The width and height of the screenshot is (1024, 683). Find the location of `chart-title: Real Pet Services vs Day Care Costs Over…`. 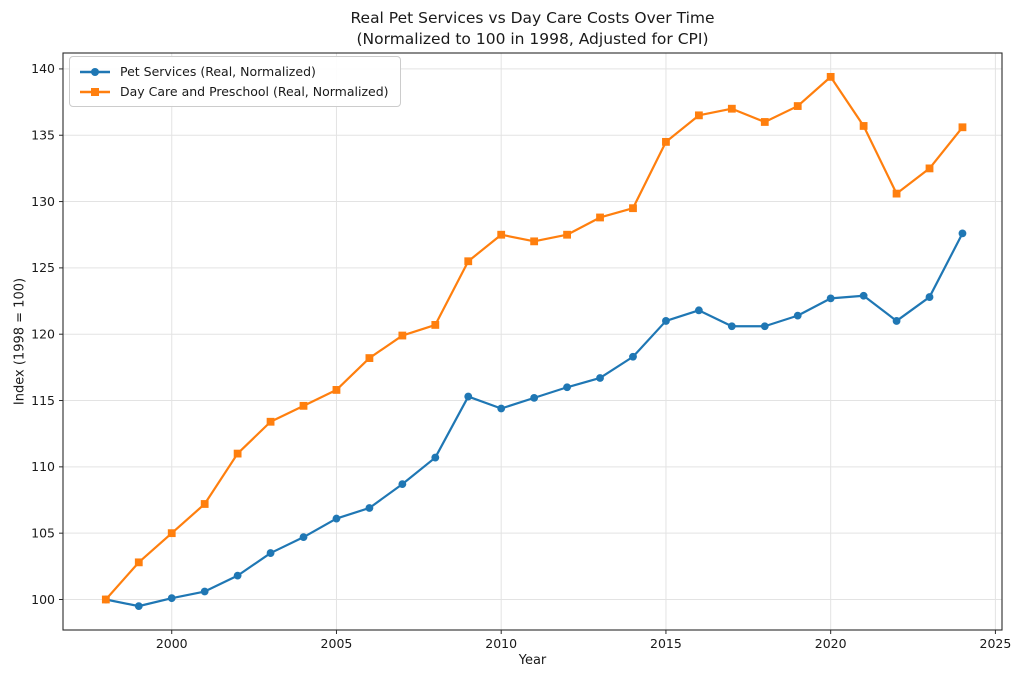

chart-title: Real Pet Services vs Day Care Costs Over… is located at coordinates (532, 18).